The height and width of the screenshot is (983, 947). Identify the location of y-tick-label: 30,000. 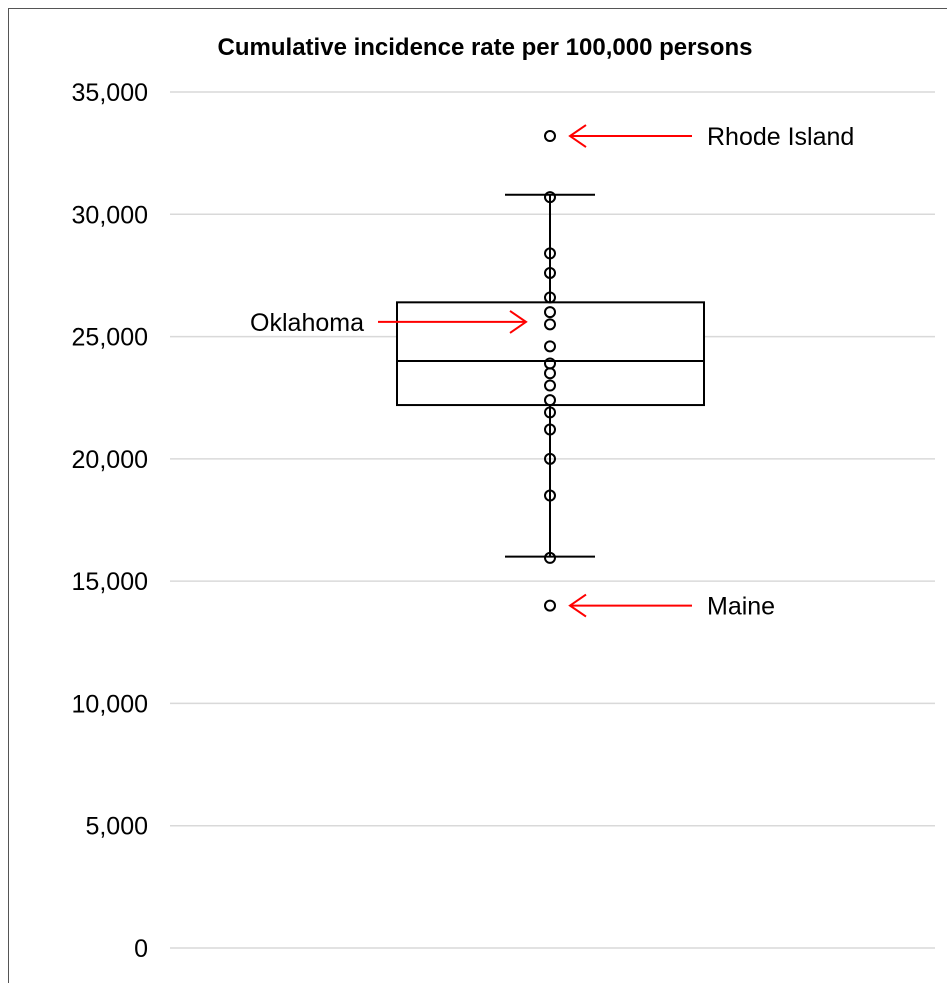
(110, 215).